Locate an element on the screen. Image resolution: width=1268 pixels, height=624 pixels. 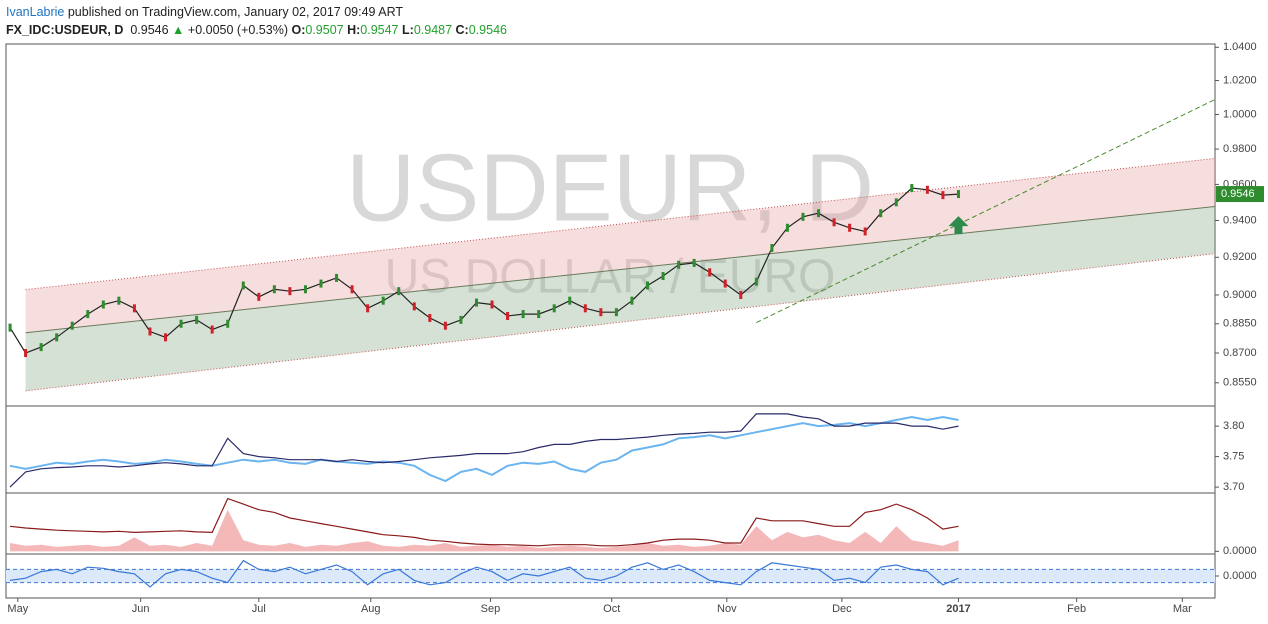
watermark-symbol: USDEUR, D is located at coordinates (610, 187).